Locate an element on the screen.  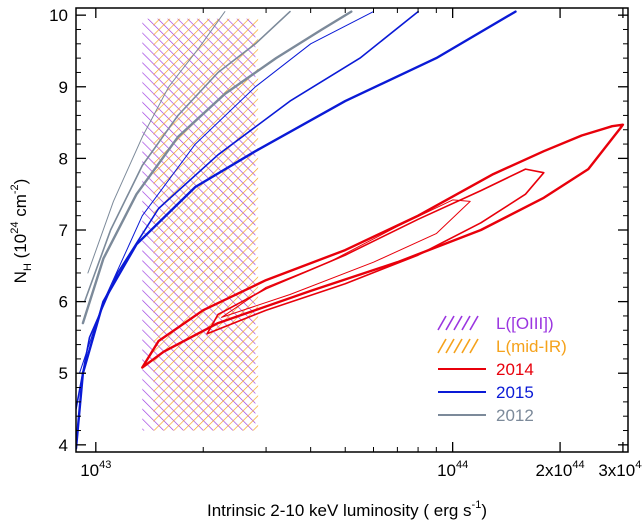
legend-label: L([OIII]) is located at coordinates (525, 323).